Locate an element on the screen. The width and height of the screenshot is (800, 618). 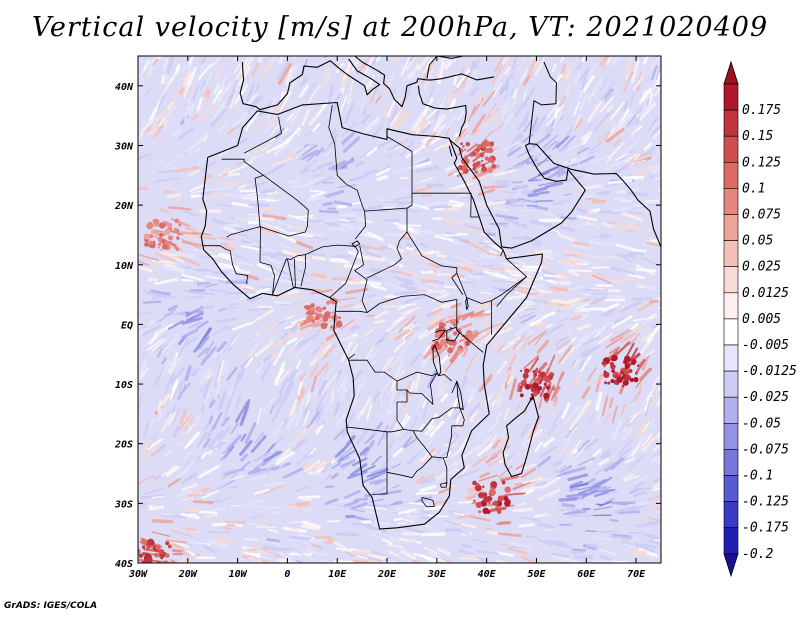
lake-outline is located at coordinates (467, 303).